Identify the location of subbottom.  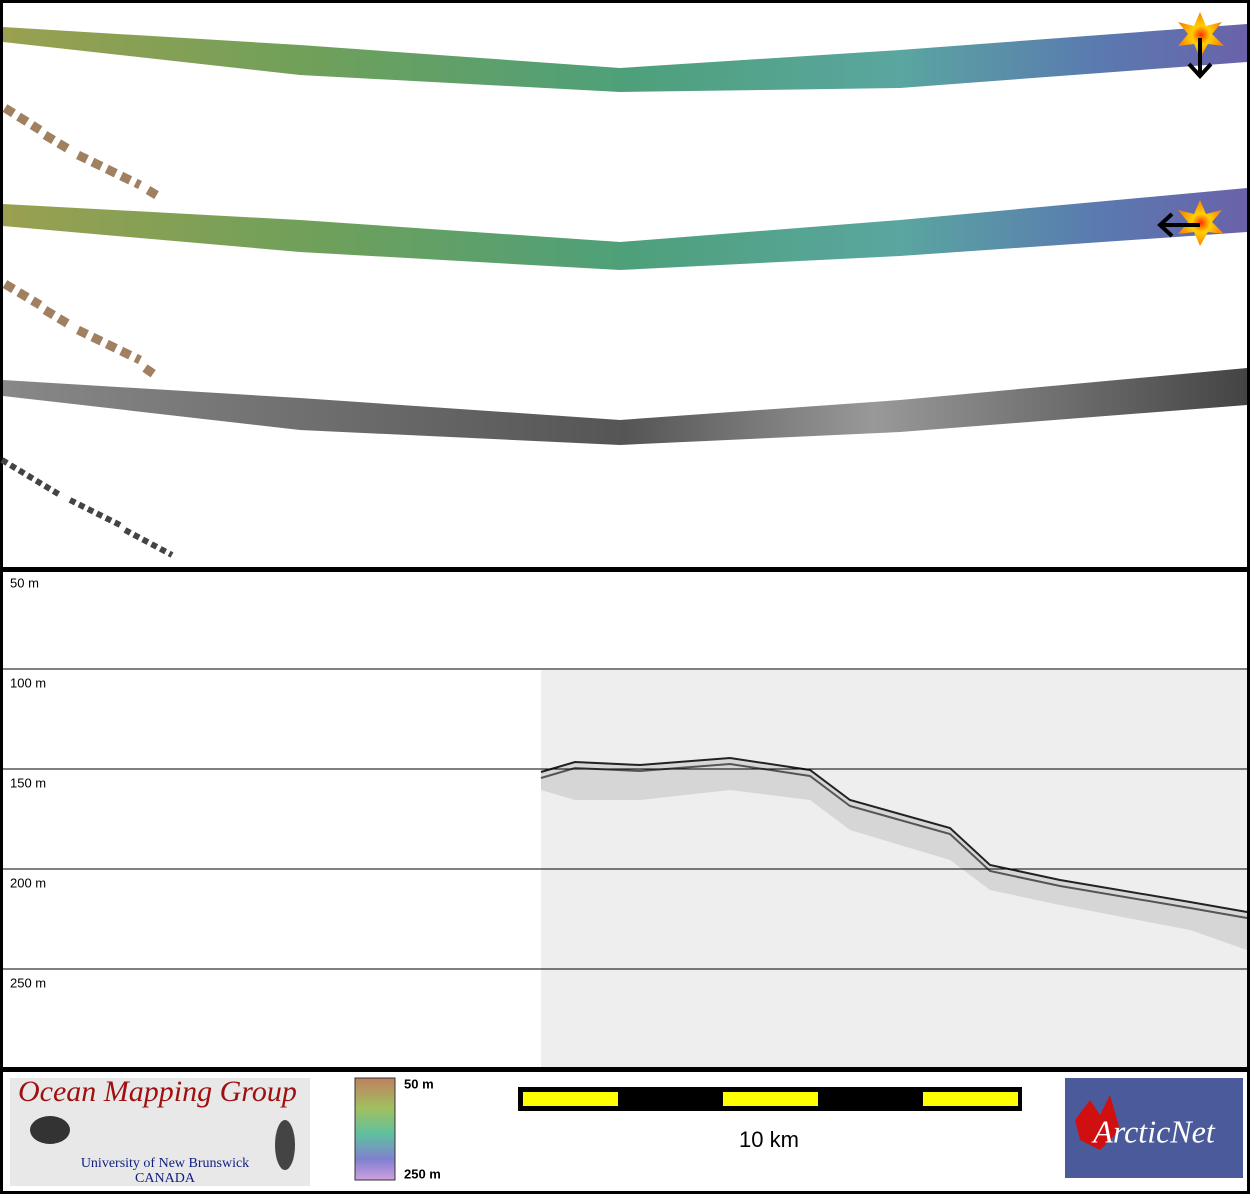
(894, 854).